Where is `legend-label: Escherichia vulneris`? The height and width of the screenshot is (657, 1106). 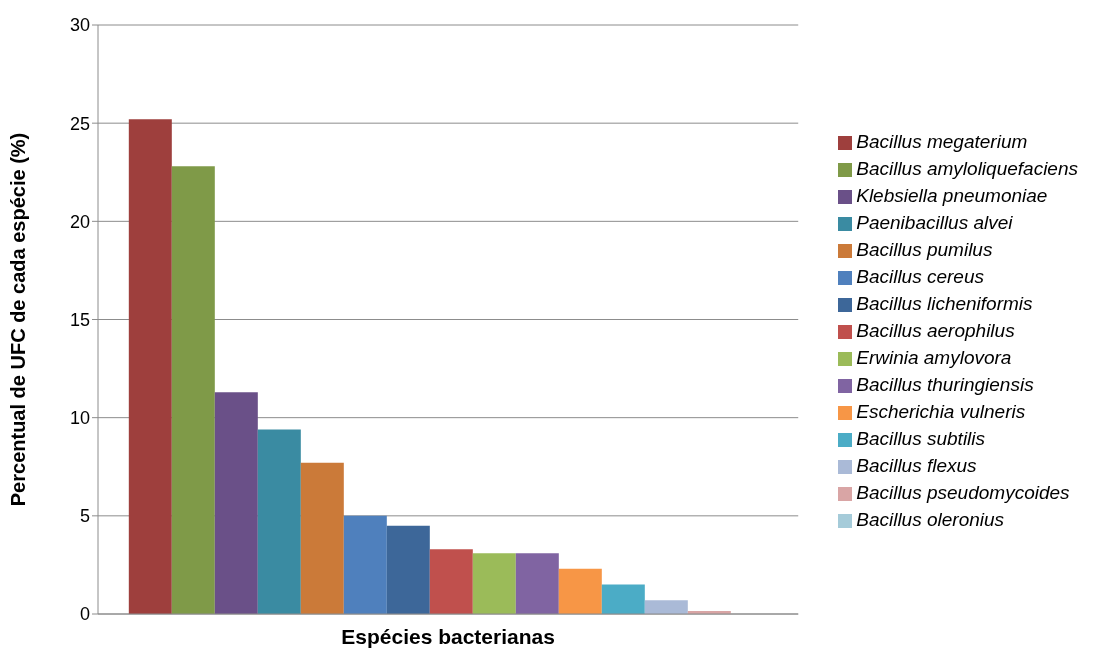 legend-label: Escherichia vulneris is located at coordinates (941, 411).